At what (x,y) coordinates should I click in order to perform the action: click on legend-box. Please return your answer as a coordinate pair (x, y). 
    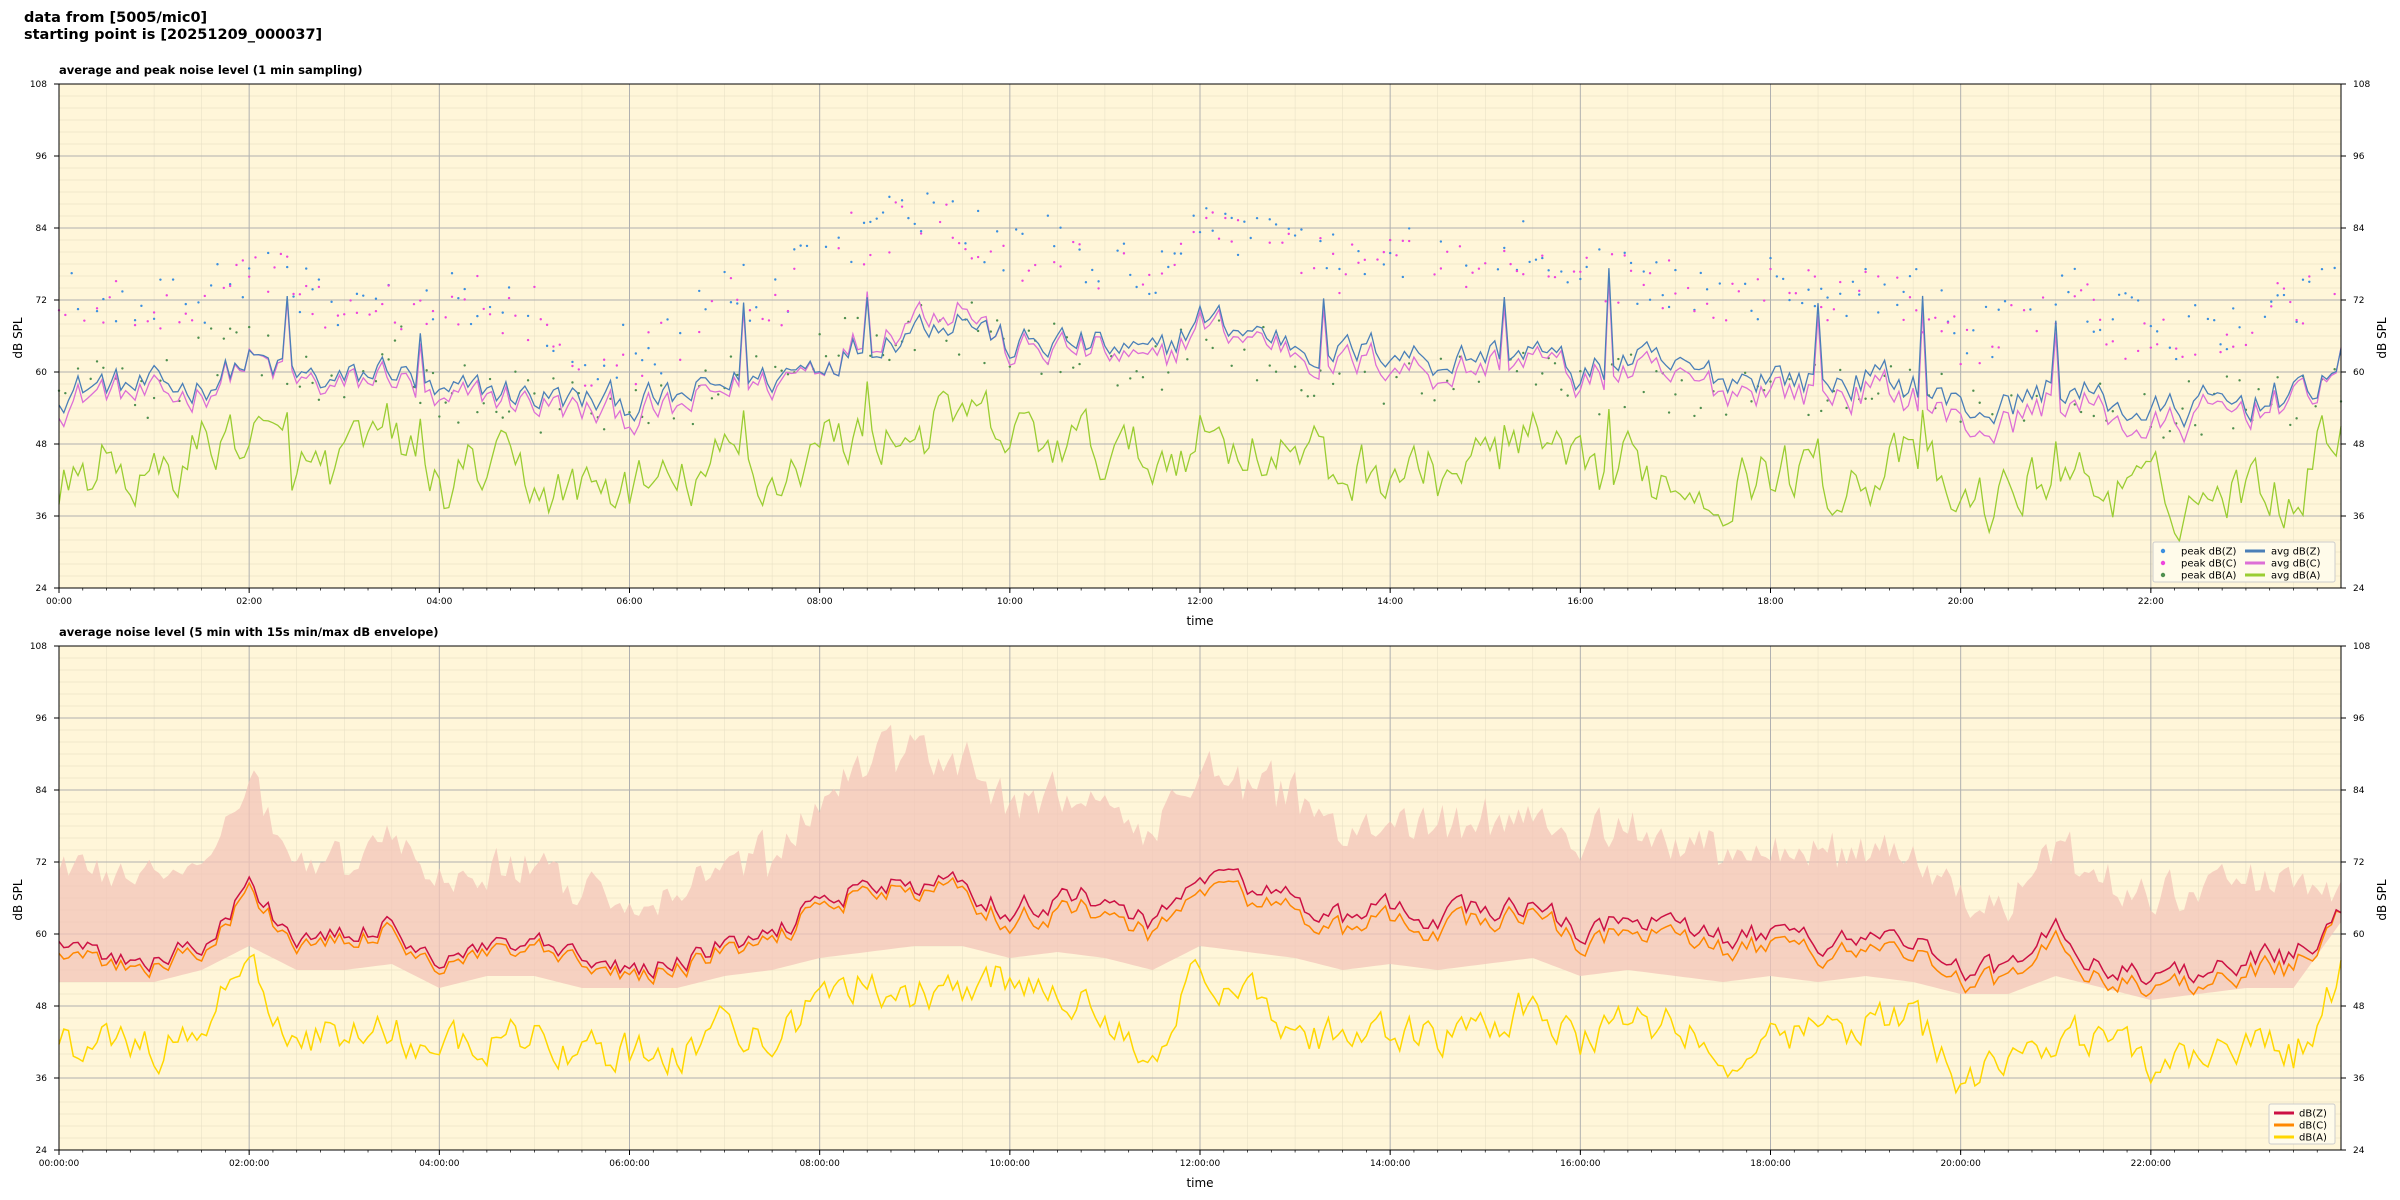
    Looking at the image, I should click on (2244, 562).